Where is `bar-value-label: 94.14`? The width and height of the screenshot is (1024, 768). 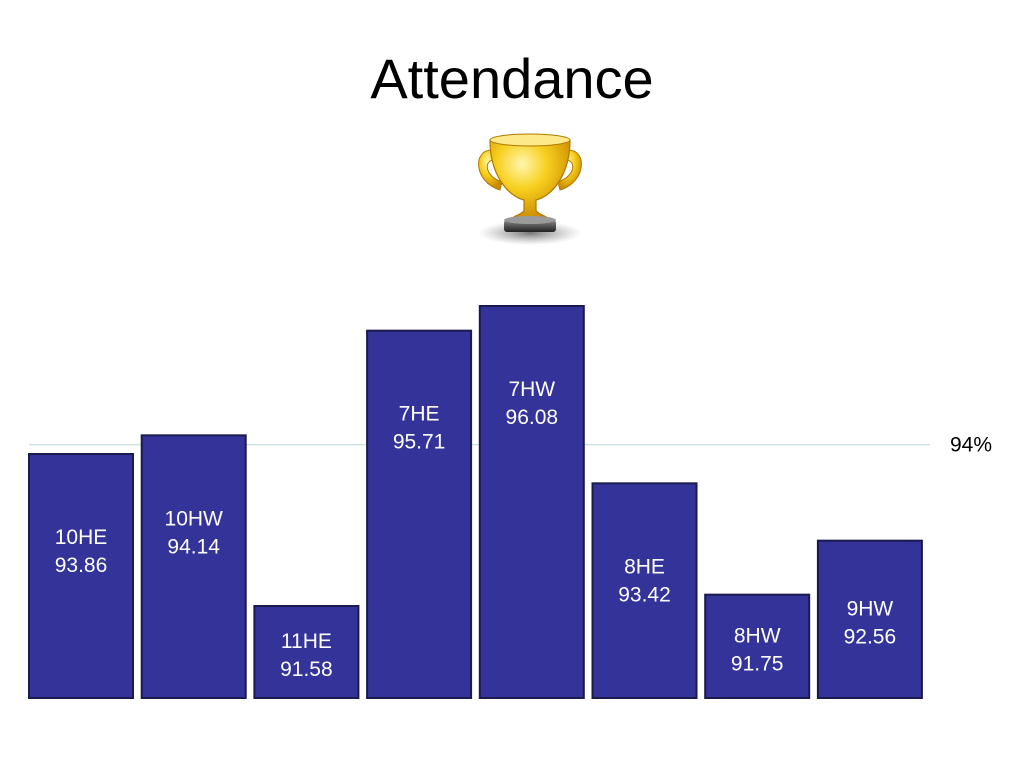
bar-value-label: 94.14 is located at coordinates (193, 546).